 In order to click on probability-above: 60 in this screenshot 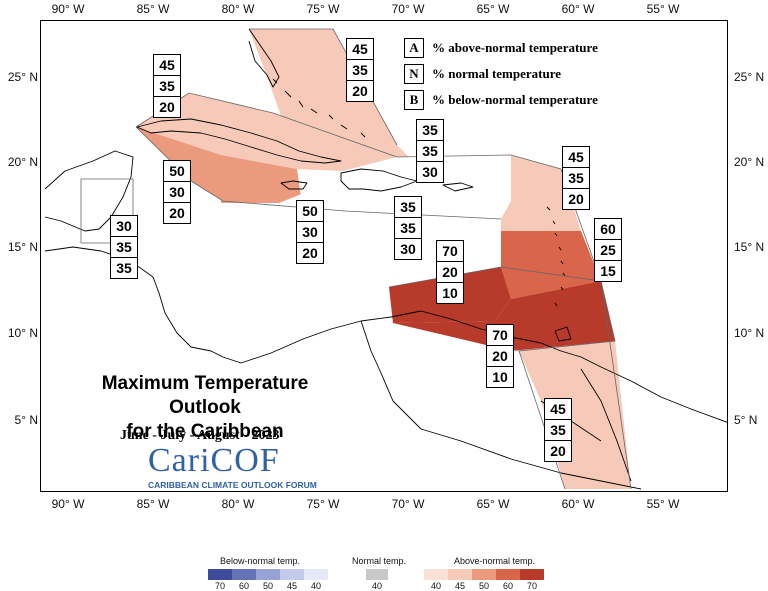, I will do `click(608, 229)`.